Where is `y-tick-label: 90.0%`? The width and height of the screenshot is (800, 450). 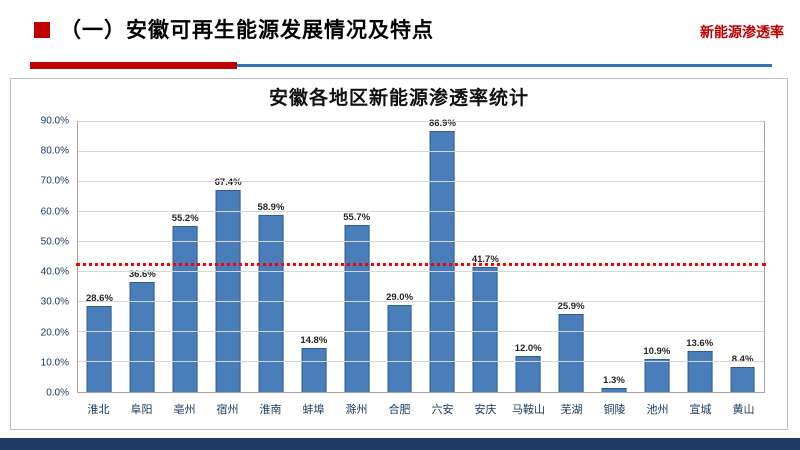
y-tick-label: 90.0% is located at coordinates (54, 121).